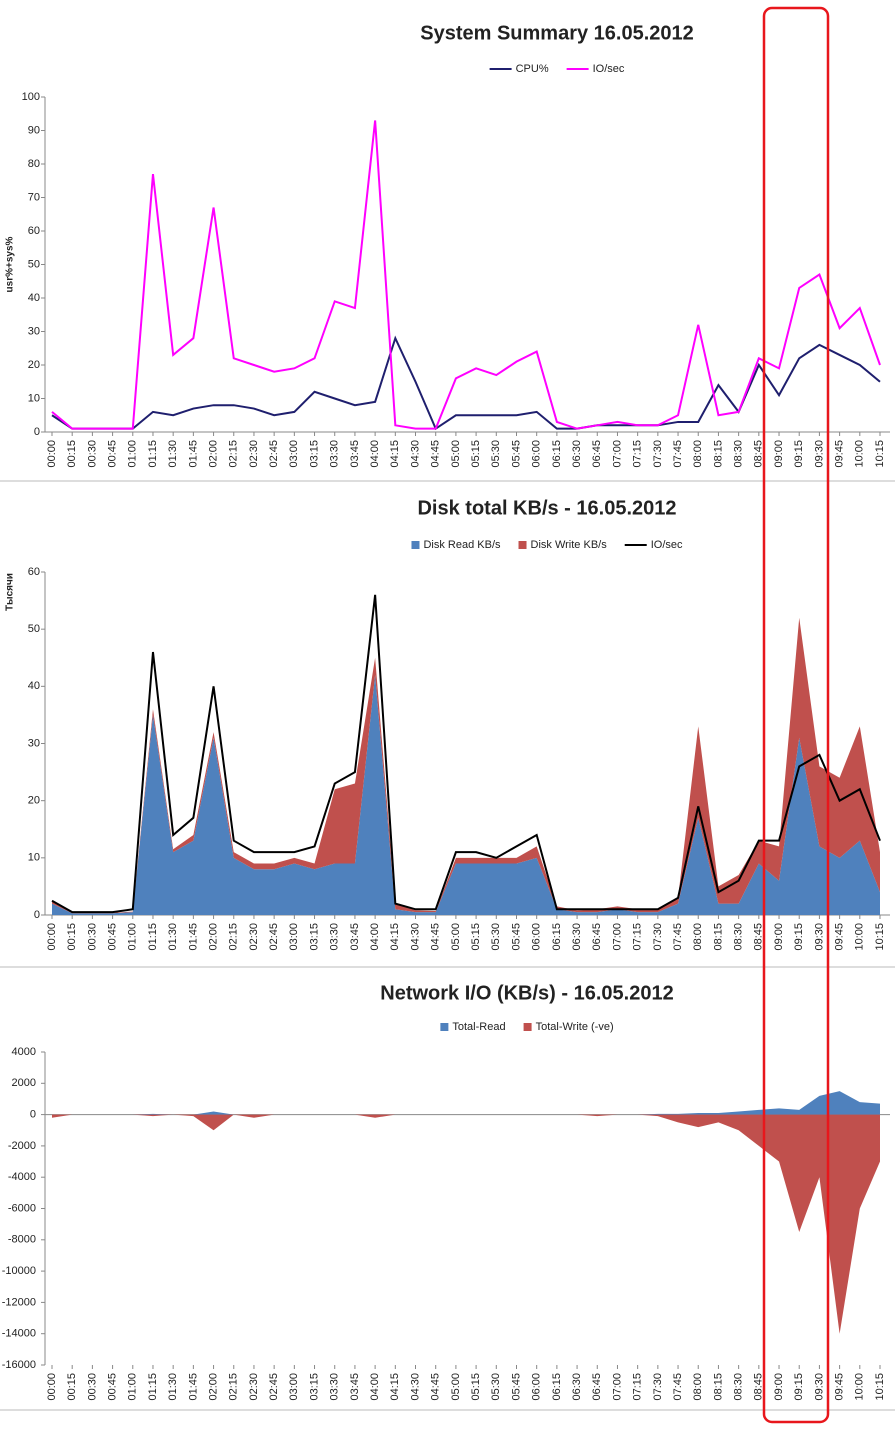 The height and width of the screenshot is (1450, 895). What do you see at coordinates (473, 1027) in the screenshot?
I see `legend-item: Total-Read` at bounding box center [473, 1027].